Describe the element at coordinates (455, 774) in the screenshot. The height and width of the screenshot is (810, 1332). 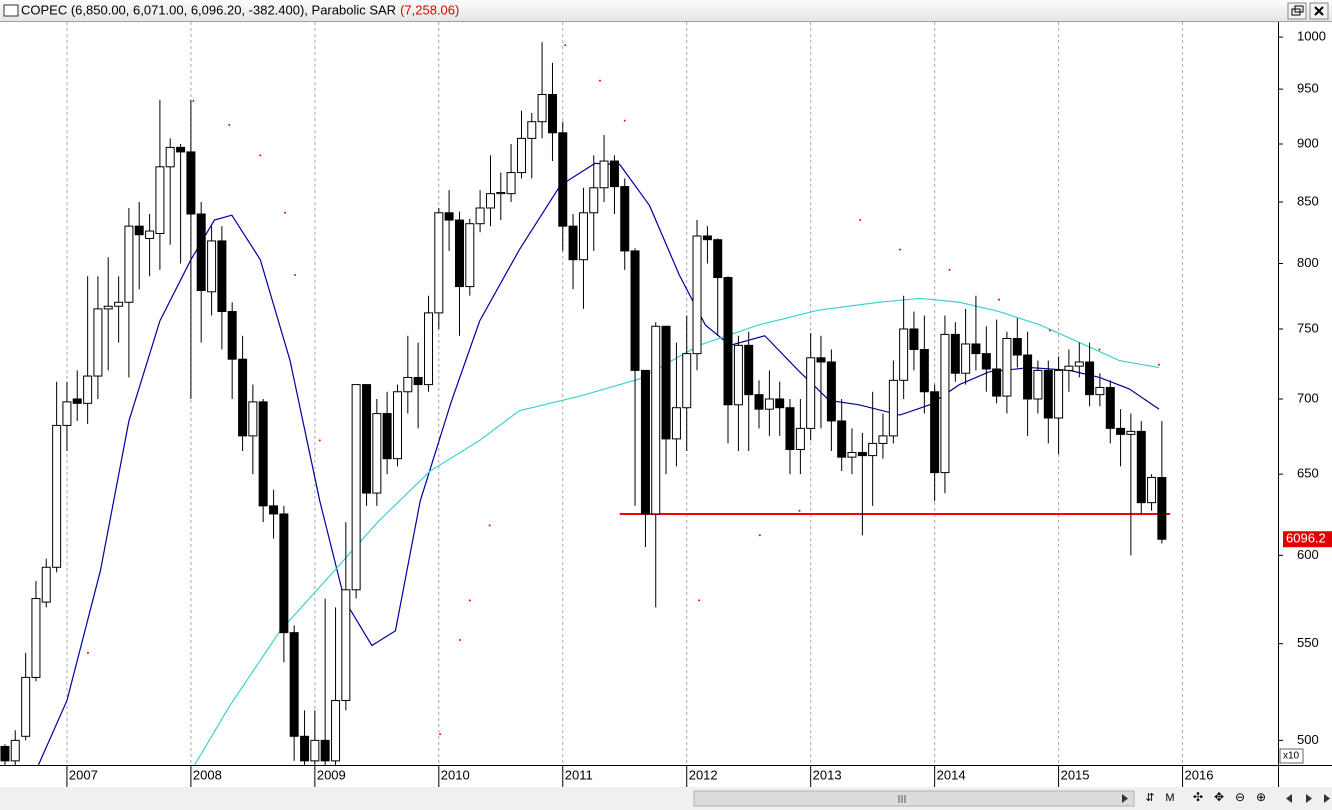
I see `x-tick-label: 2010` at that location.